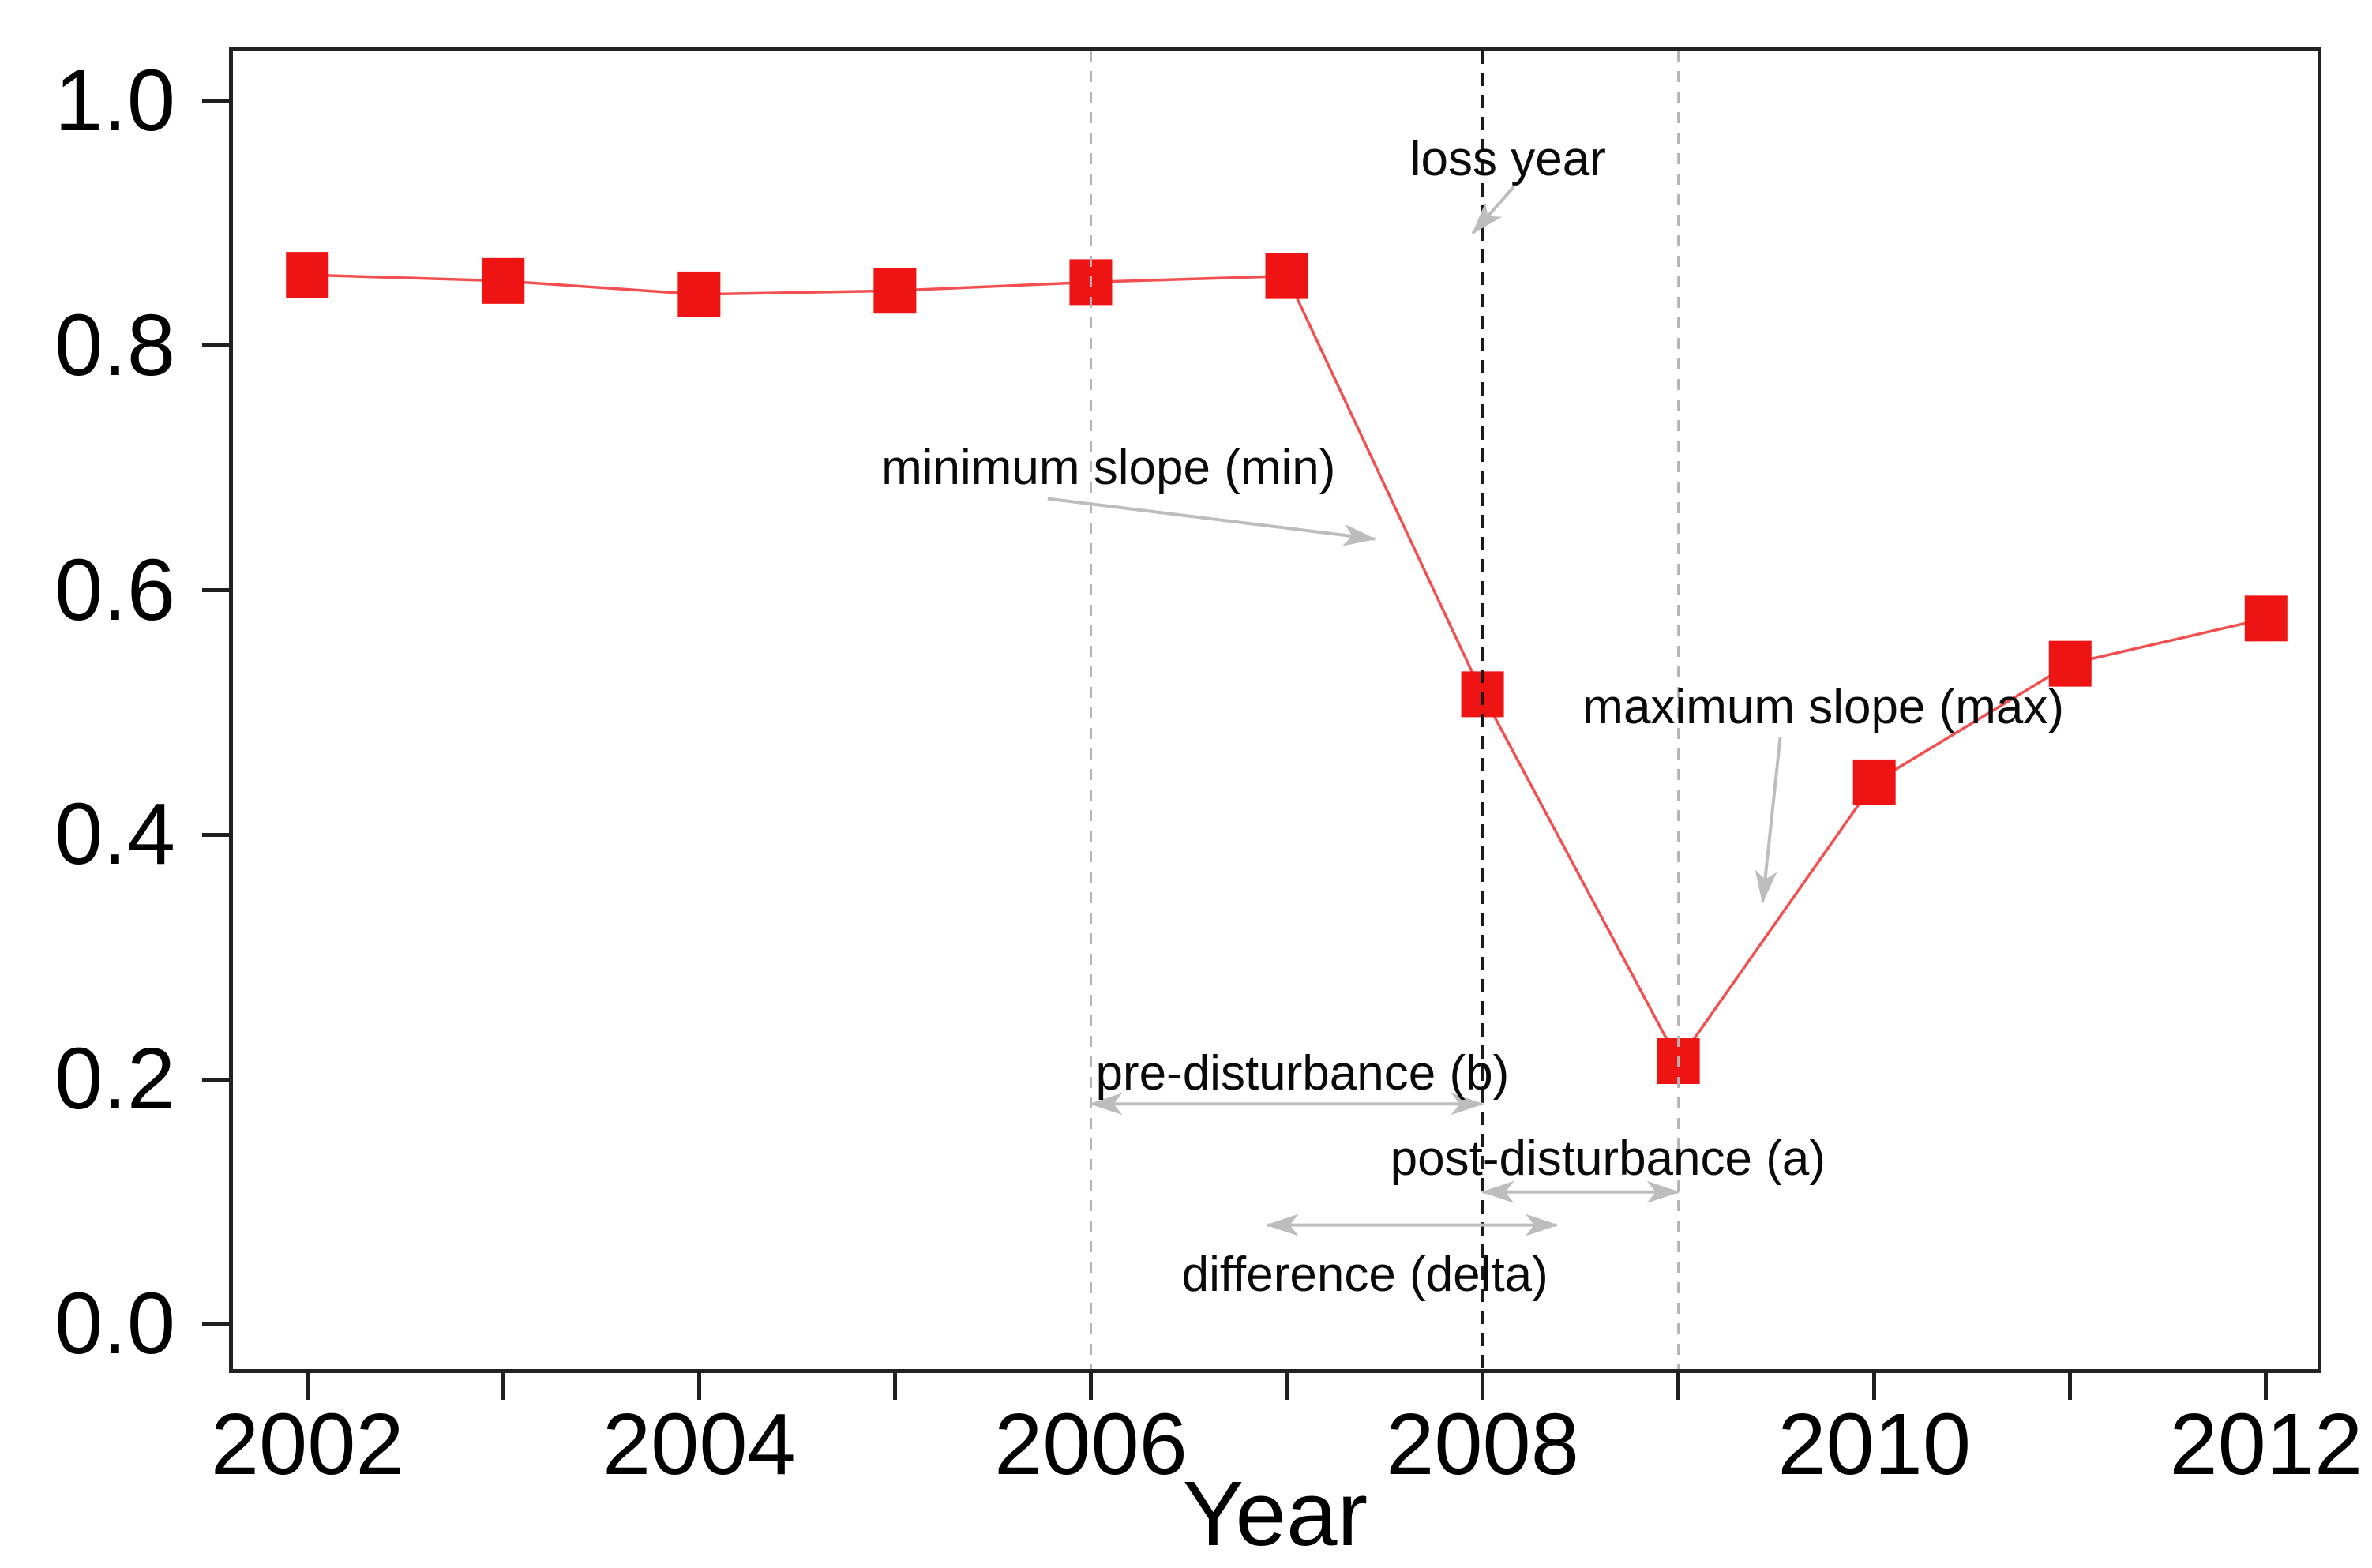  What do you see at coordinates (114, 345) in the screenshot?
I see `y-tick-label: 0.8` at bounding box center [114, 345].